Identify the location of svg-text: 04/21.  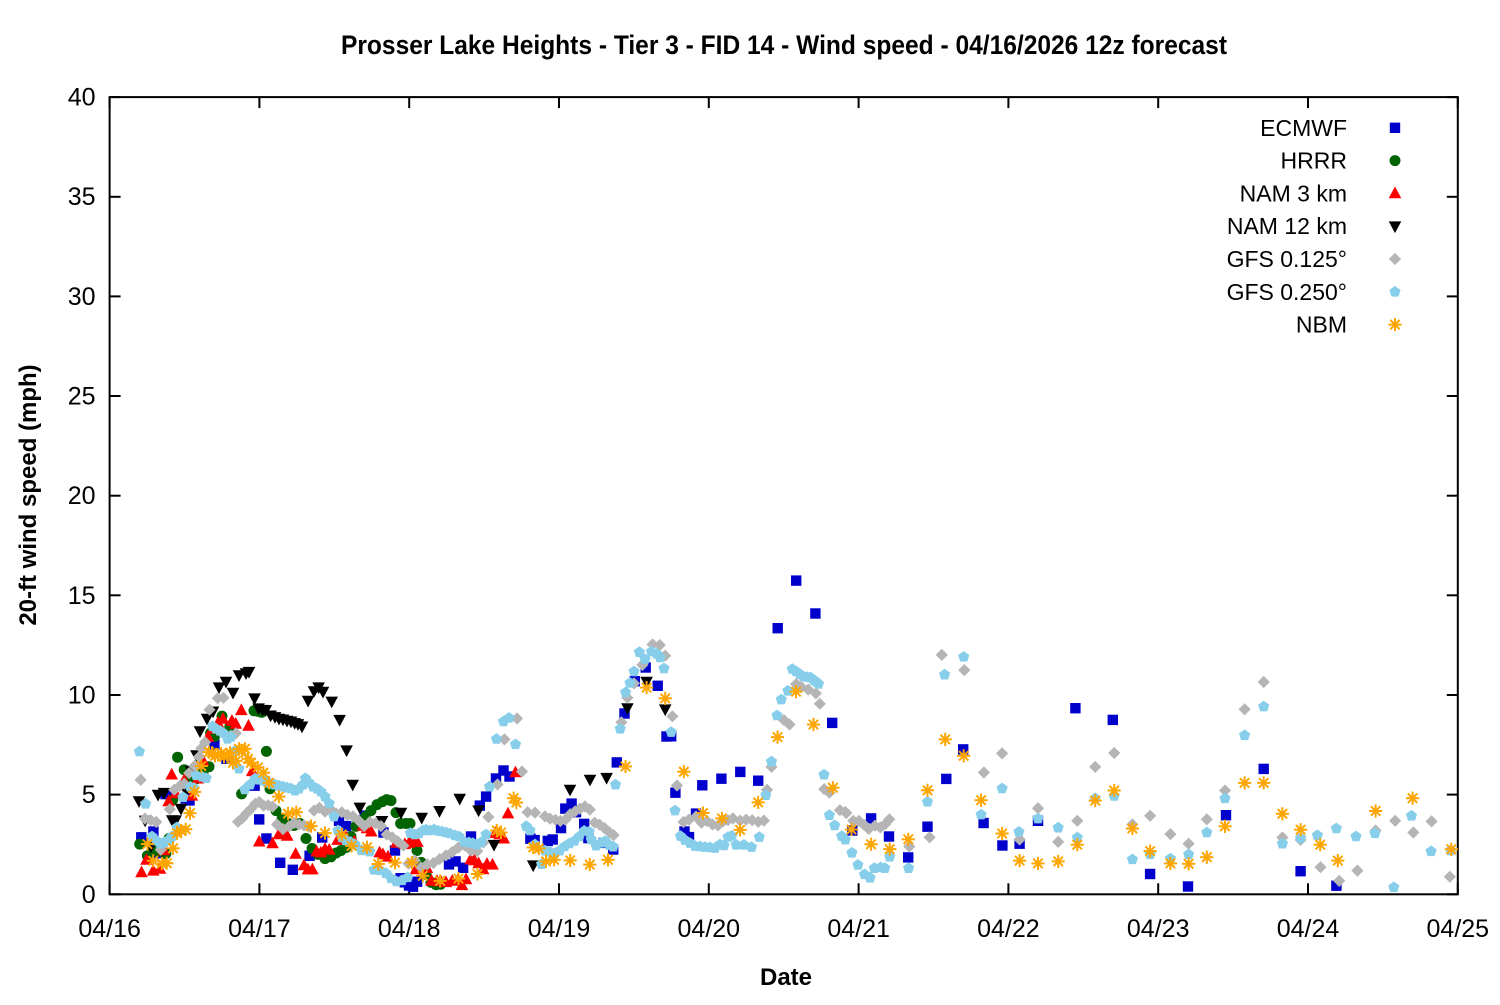
(858, 929).